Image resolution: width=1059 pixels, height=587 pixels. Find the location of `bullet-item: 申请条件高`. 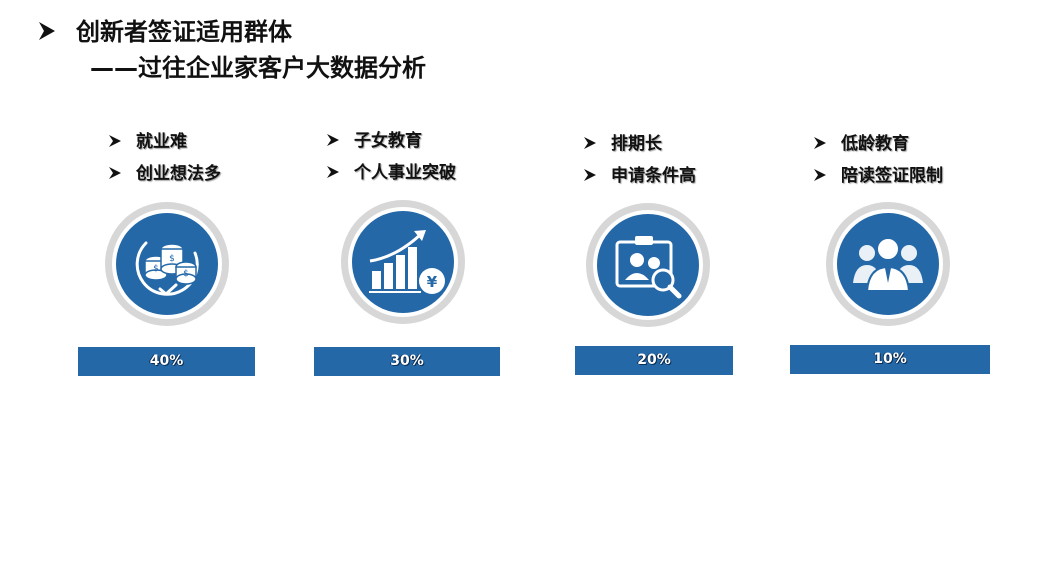

bullet-item: 申请条件高 is located at coordinates (639, 176).